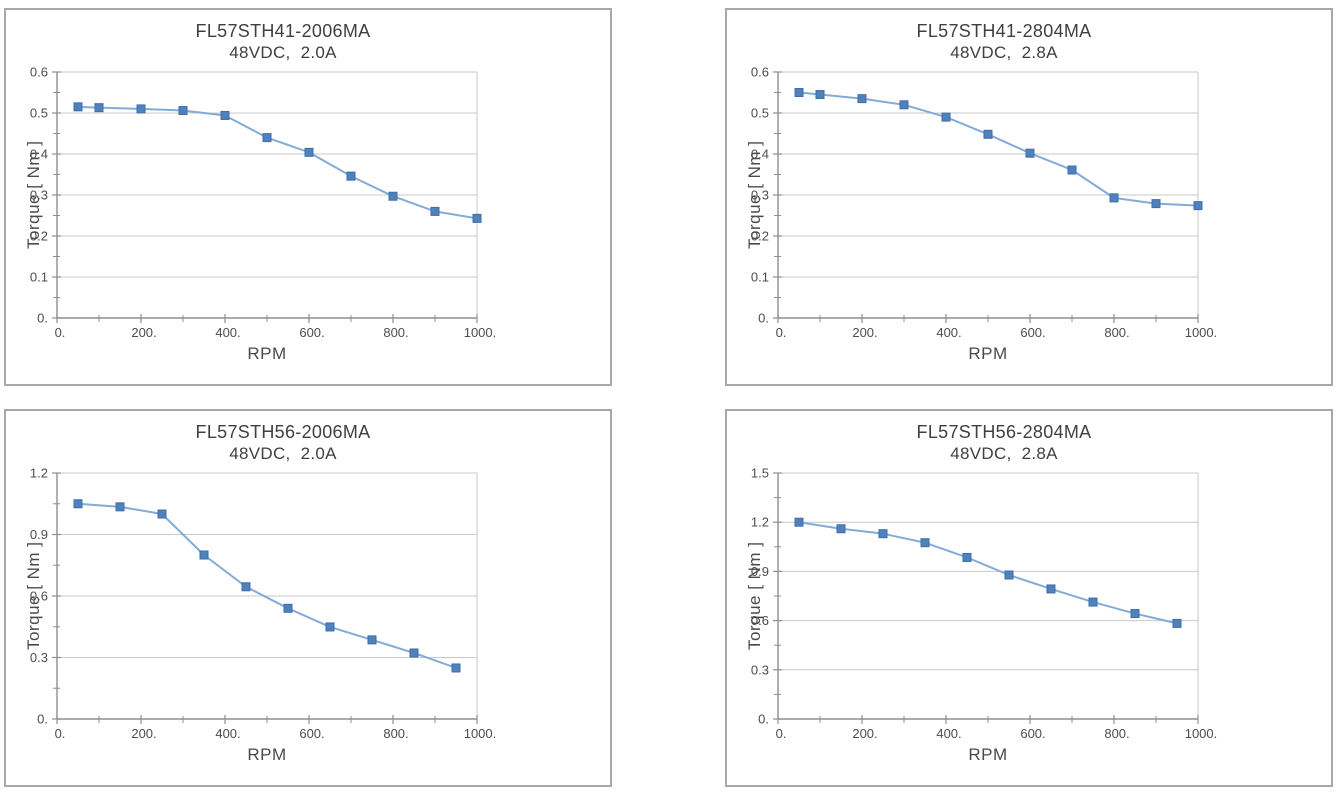  What do you see at coordinates (760, 473) in the screenshot?
I see `y-tick-label: 1.5` at bounding box center [760, 473].